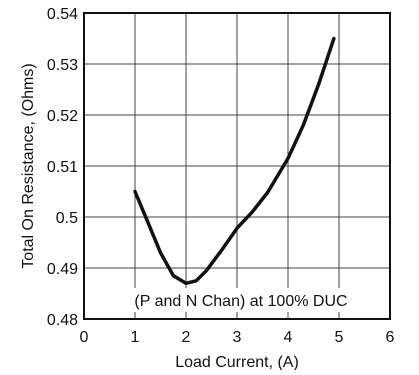 This screenshot has height=375, width=419. I want to click on y-axis-label: Total On Resistance, (Ohms), so click(28, 165).